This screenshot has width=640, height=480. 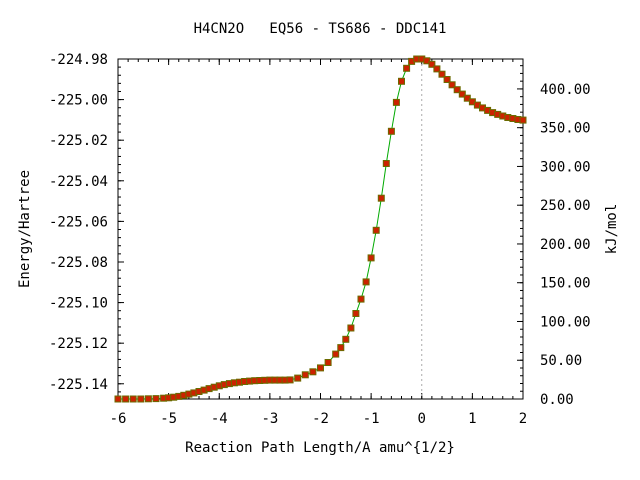 I want to click on y-tick-label: -225.04, so click(x=78, y=182).